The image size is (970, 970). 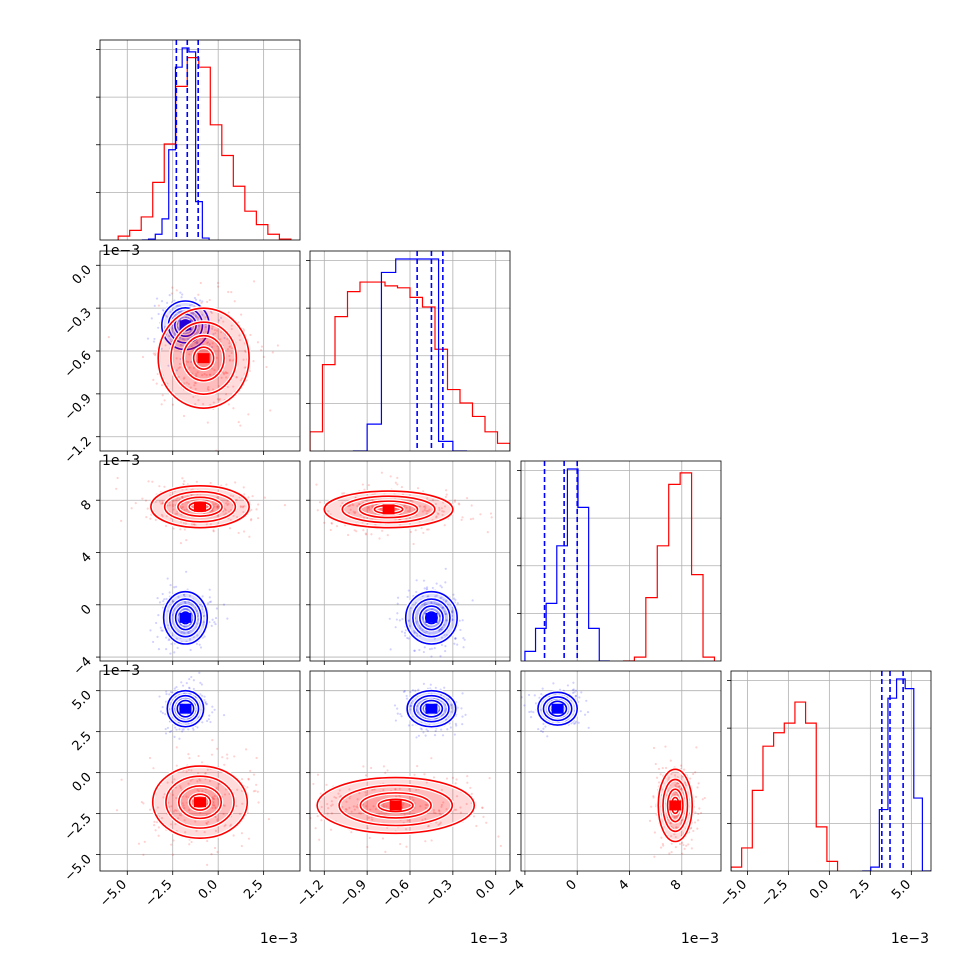 What do you see at coordinates (78, 364) in the screenshot?
I see `ytick-label-1-2: −0.6` at bounding box center [78, 364].